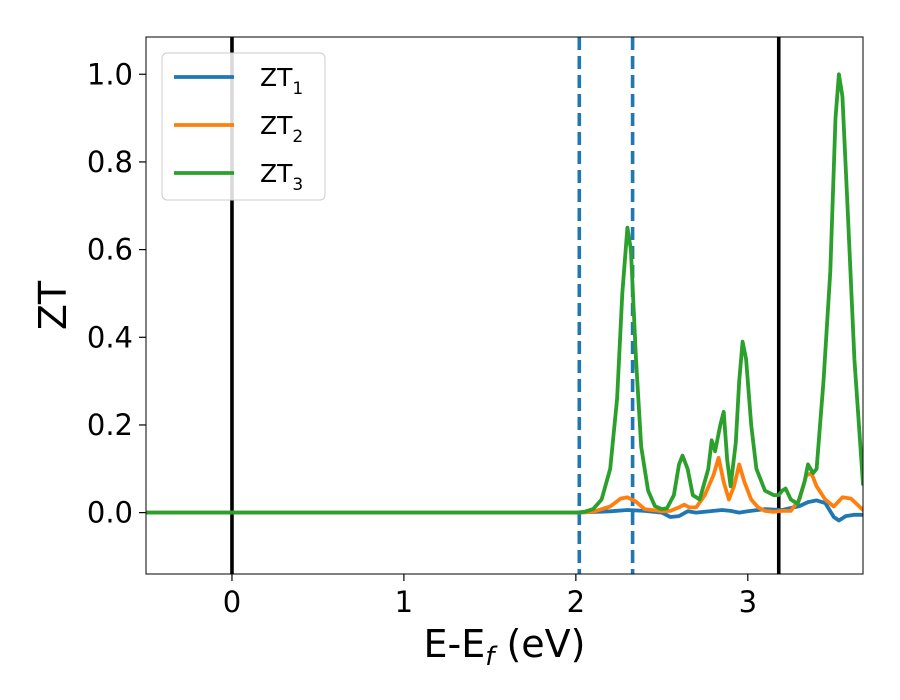  What do you see at coordinates (576, 602) in the screenshot?
I see `x-tick-label: 2` at bounding box center [576, 602].